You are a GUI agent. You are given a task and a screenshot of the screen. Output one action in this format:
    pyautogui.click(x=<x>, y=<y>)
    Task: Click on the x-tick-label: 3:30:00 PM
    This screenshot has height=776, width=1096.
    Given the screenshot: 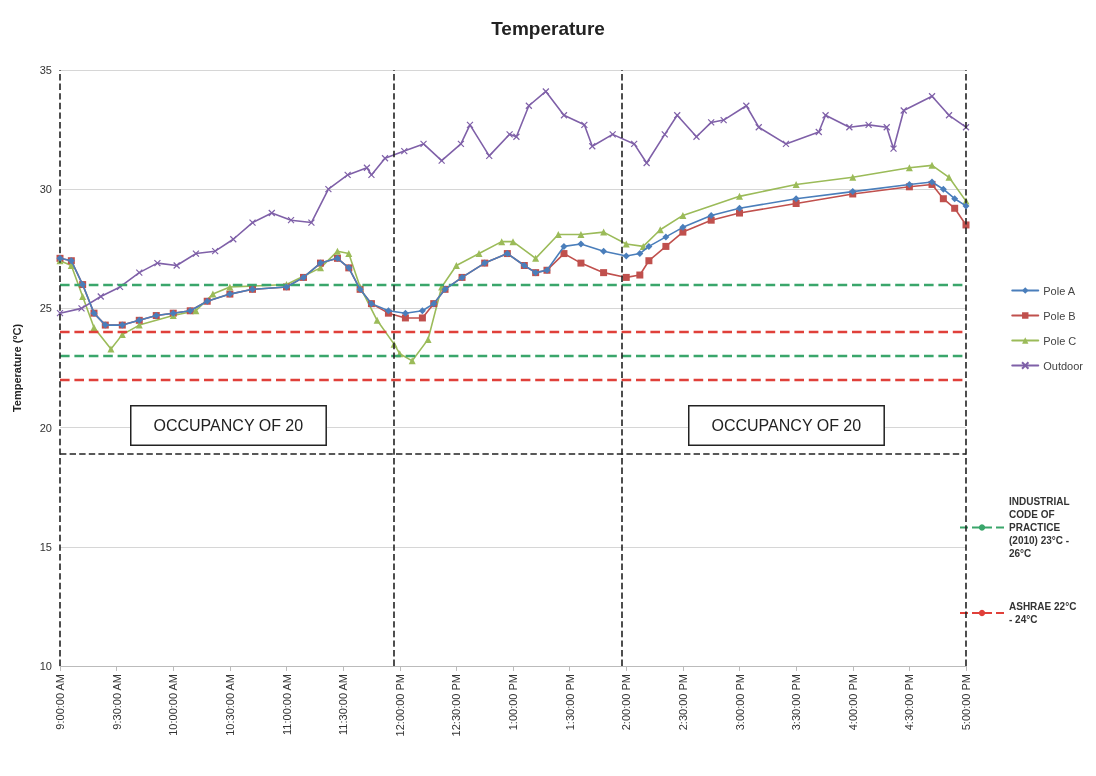 What is the action you would take?
    pyautogui.click(x=796, y=702)
    